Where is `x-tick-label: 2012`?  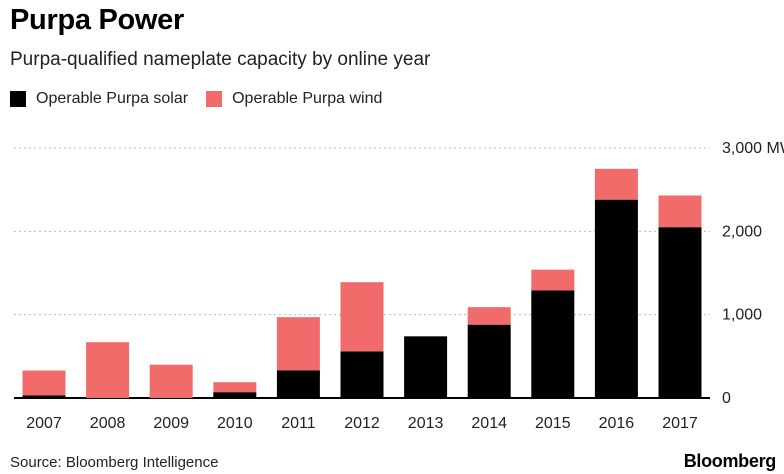
x-tick-label: 2012 is located at coordinates (362, 423).